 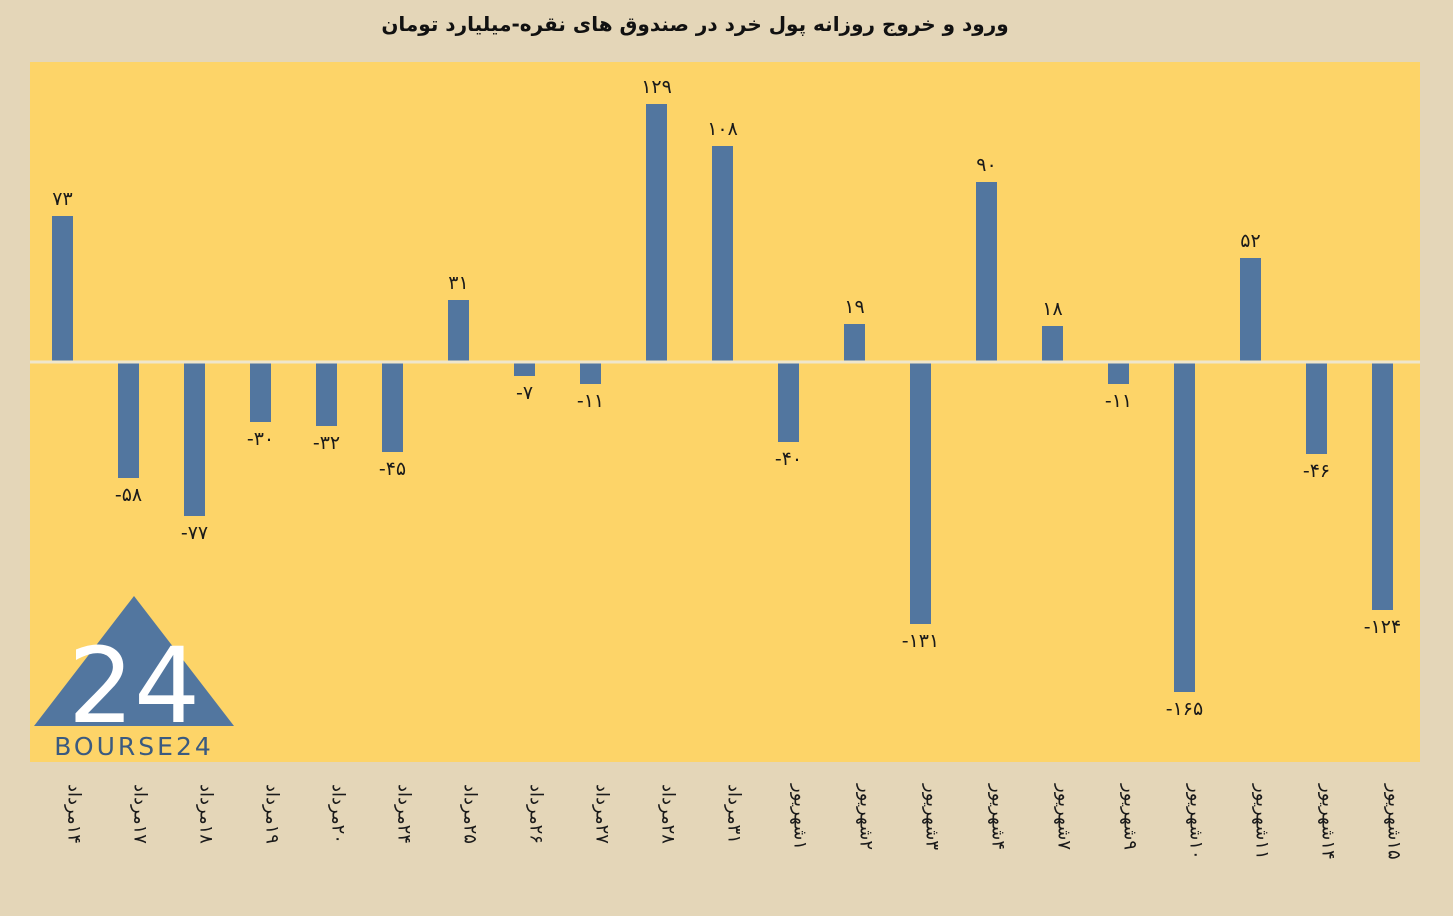 What do you see at coordinates (1184, 709) in the screenshot?
I see `bar-value-label: -۱۶۵` at bounding box center [1184, 709].